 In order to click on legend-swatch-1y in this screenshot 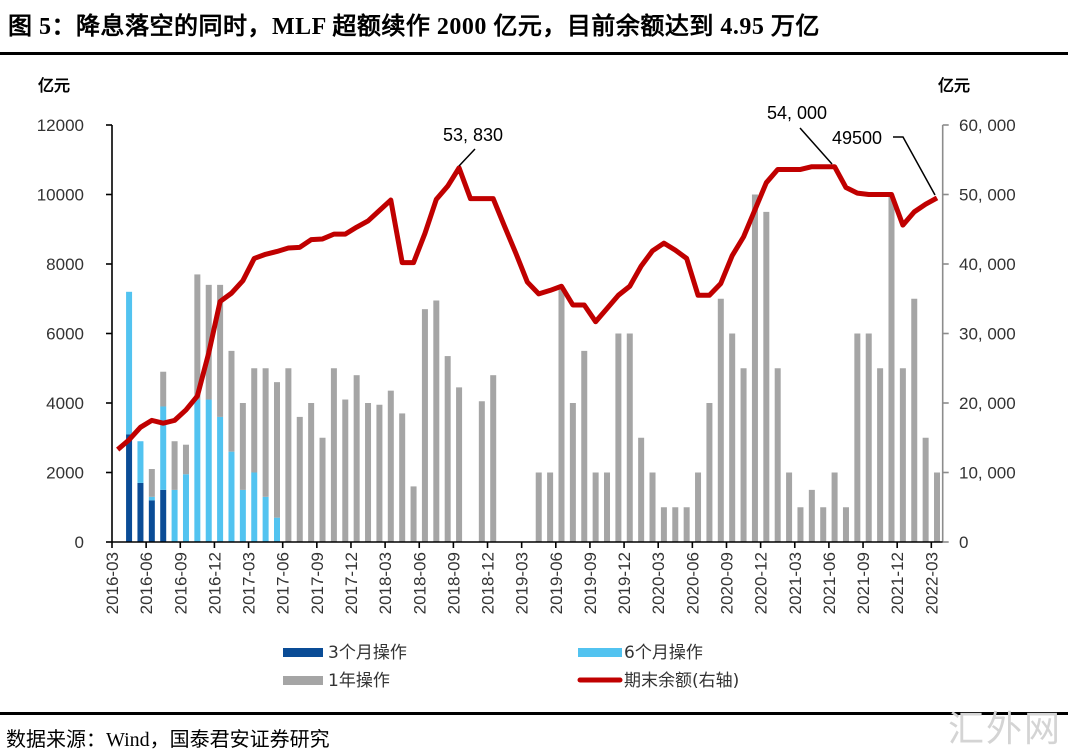, I will do `click(303, 680)`.